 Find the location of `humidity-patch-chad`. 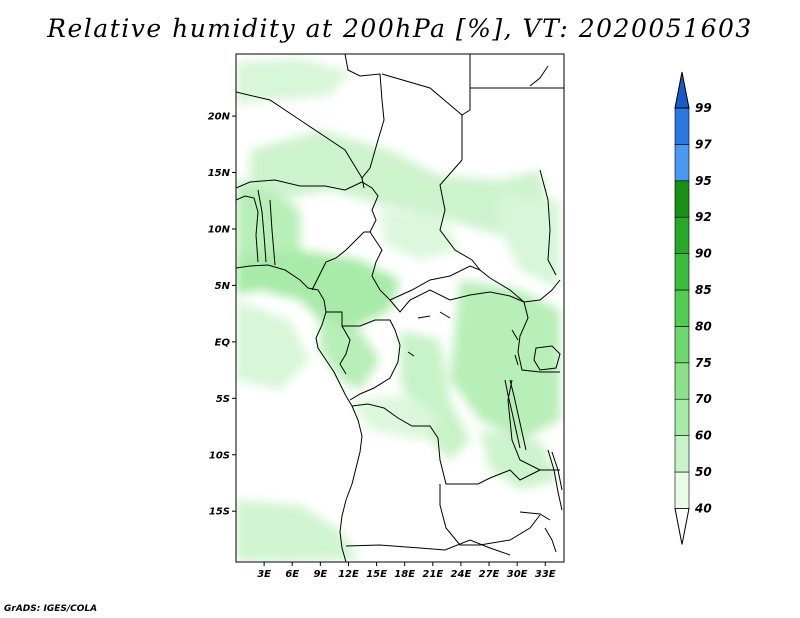

humidity-patch-chad is located at coordinates (420, 235).